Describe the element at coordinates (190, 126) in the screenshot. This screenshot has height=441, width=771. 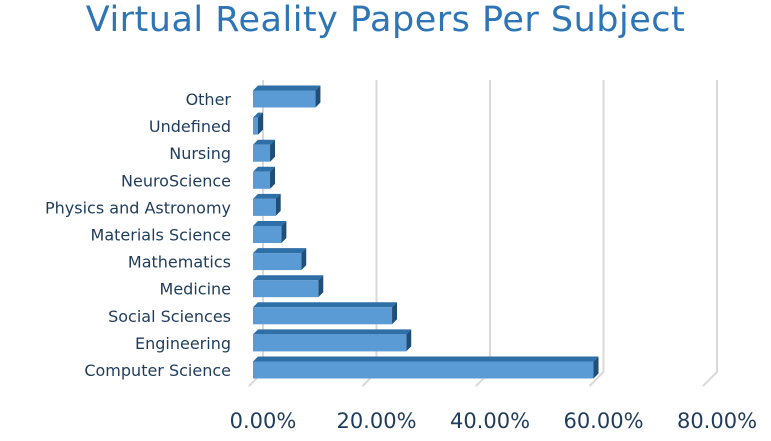
I see `category-label: Undefined` at that location.